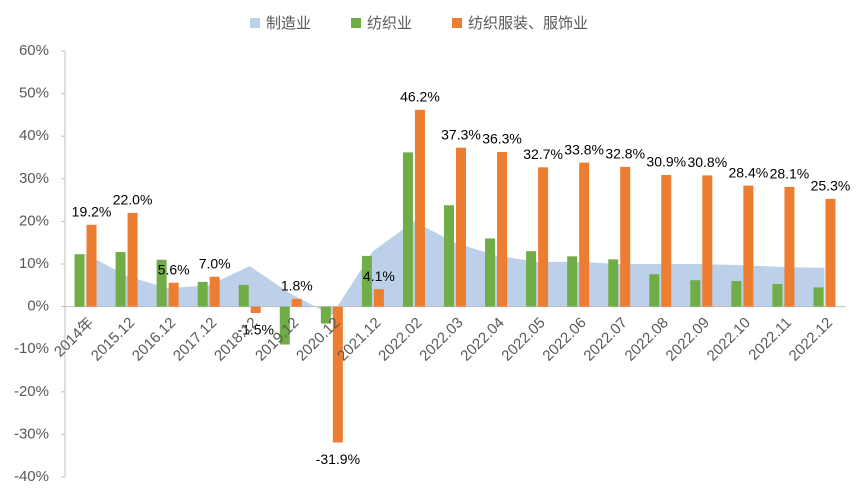  Describe the element at coordinates (528, 23) in the screenshot. I see `legend-label: 纺织服装、服饰业` at that location.